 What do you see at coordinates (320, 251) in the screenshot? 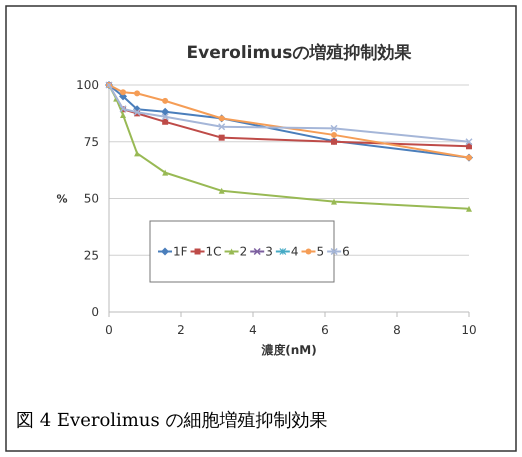
I see `legend-label: 5` at bounding box center [320, 251].